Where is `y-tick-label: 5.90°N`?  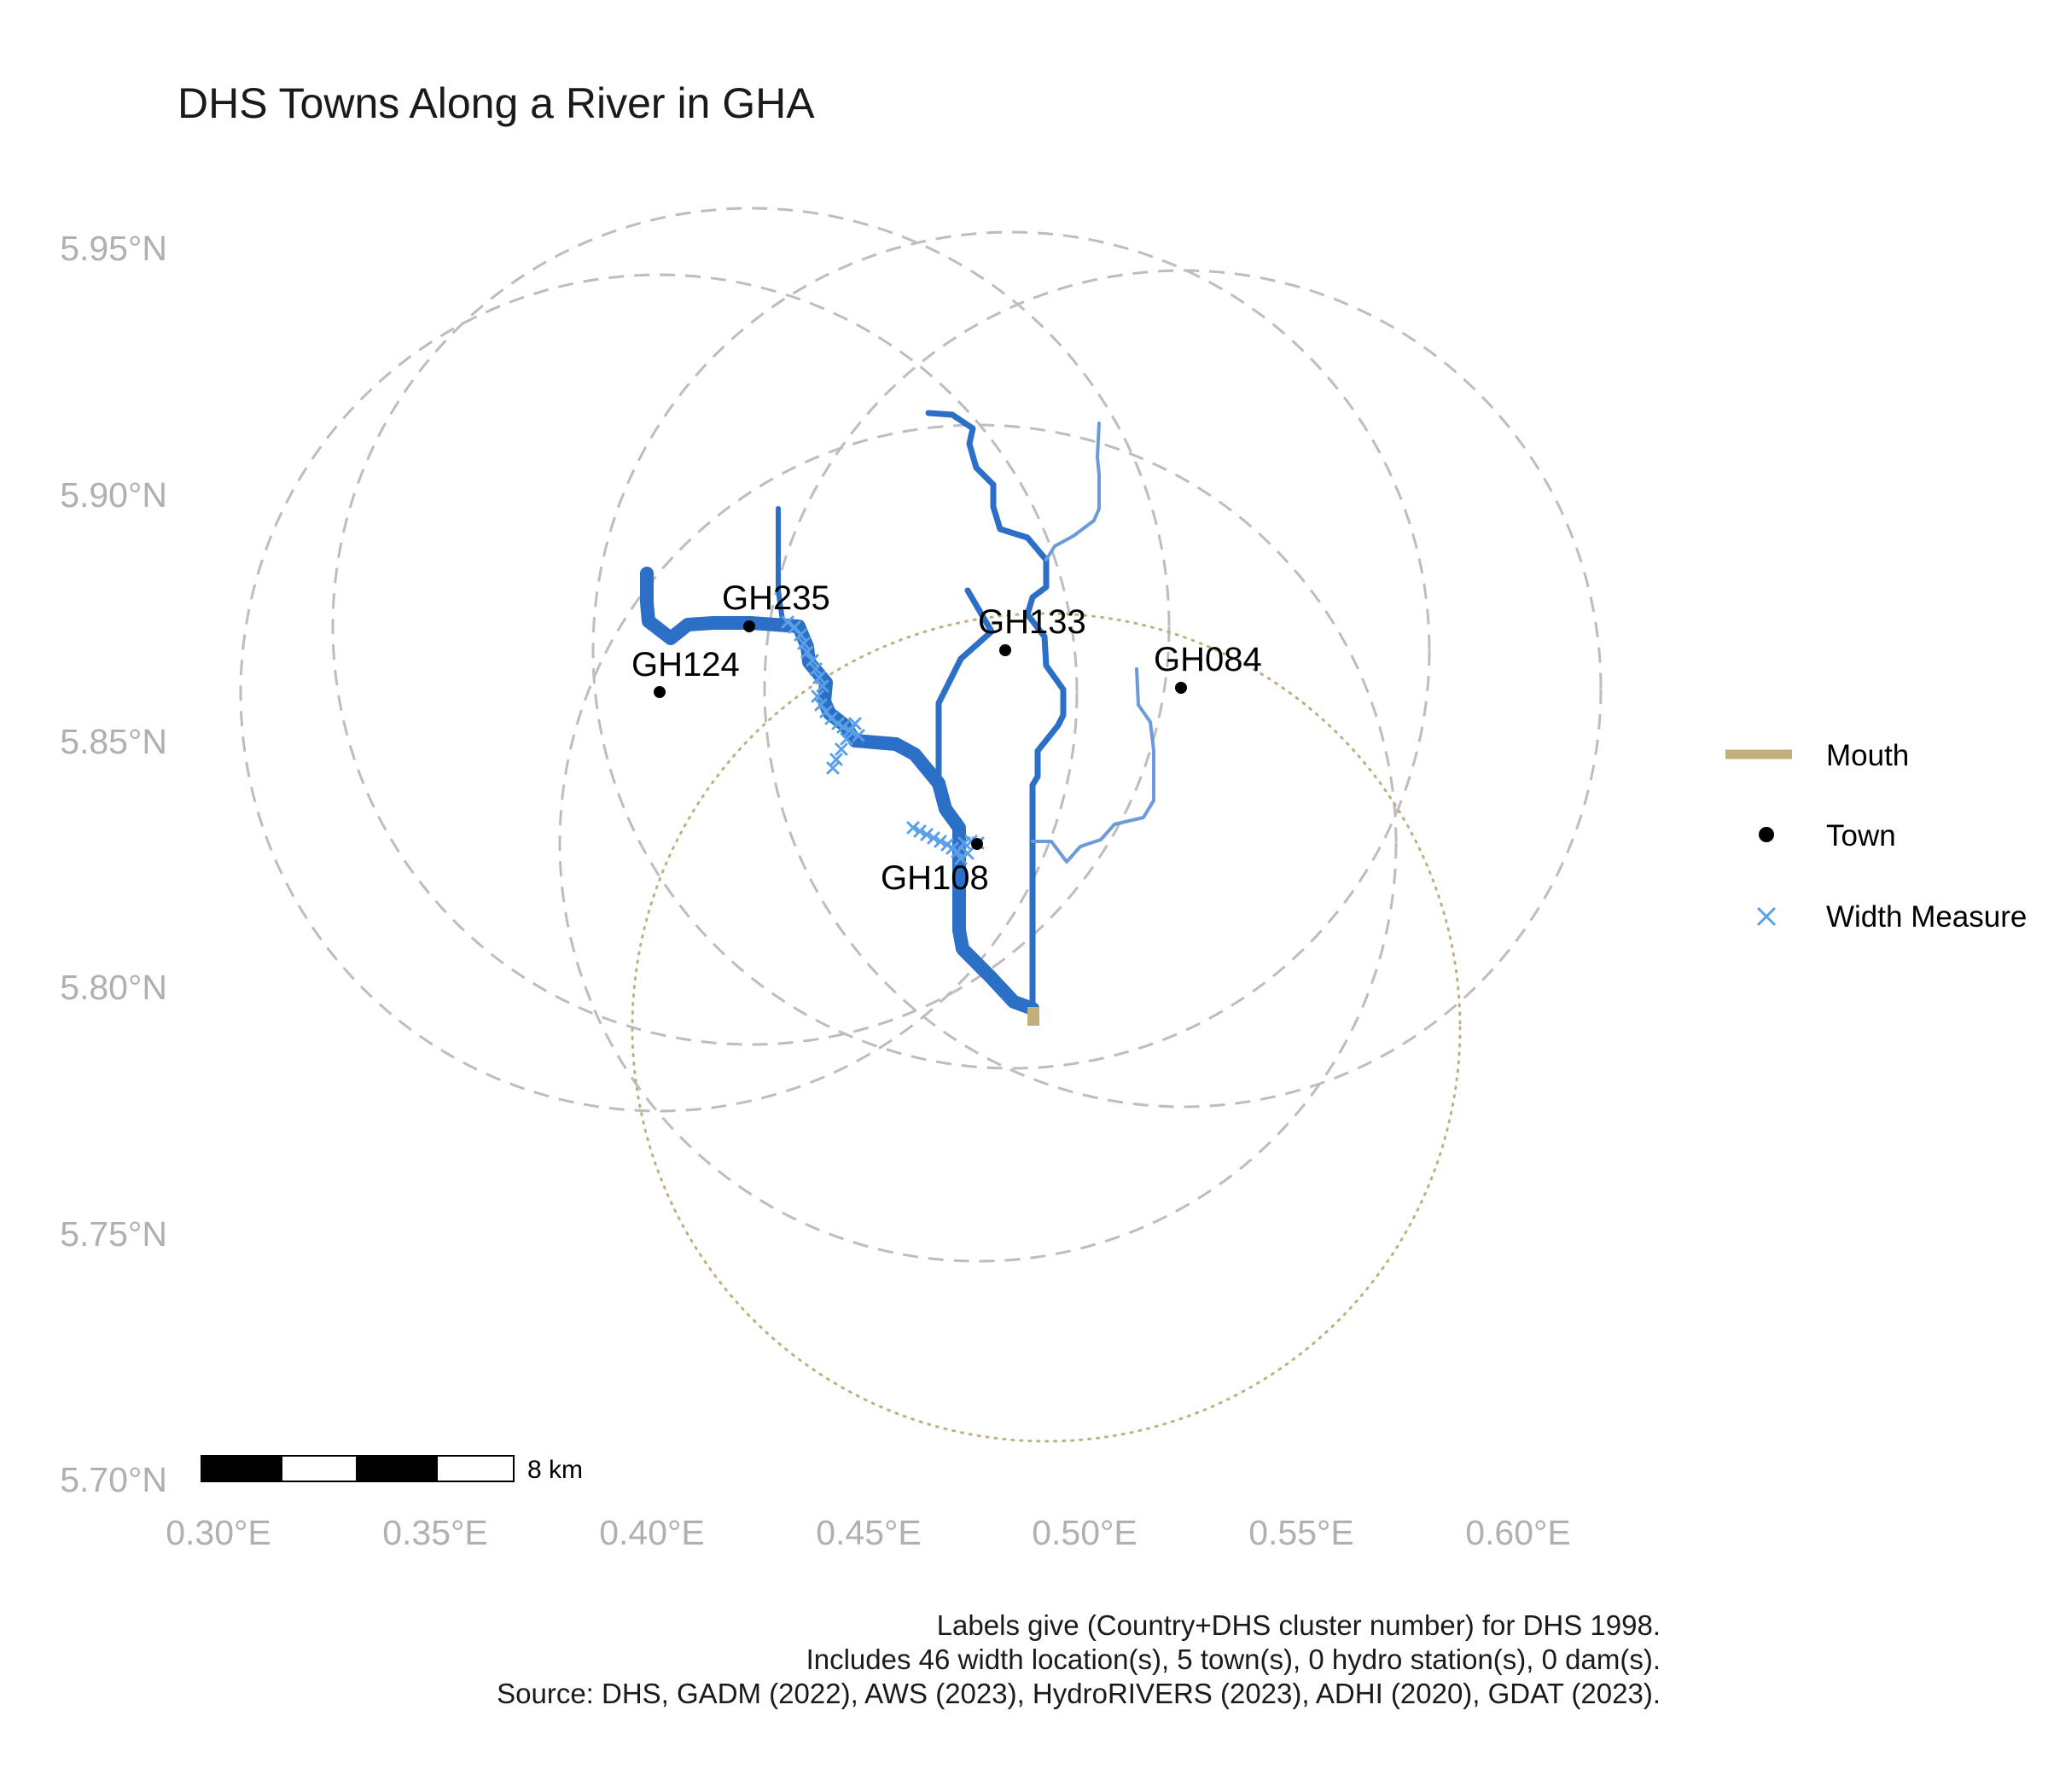
y-tick-label: 5.90°N is located at coordinates (114, 495).